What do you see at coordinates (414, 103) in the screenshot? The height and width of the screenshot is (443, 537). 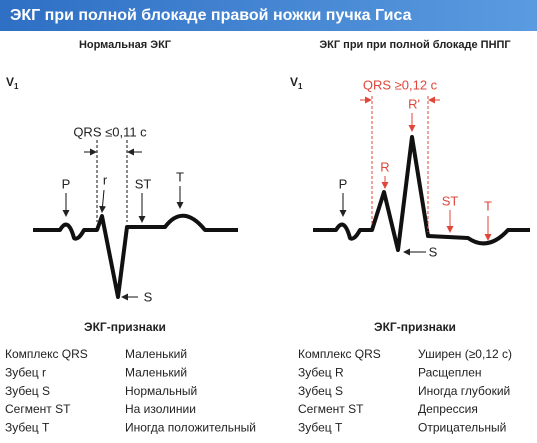 I see `wave-label: R'` at bounding box center [414, 103].